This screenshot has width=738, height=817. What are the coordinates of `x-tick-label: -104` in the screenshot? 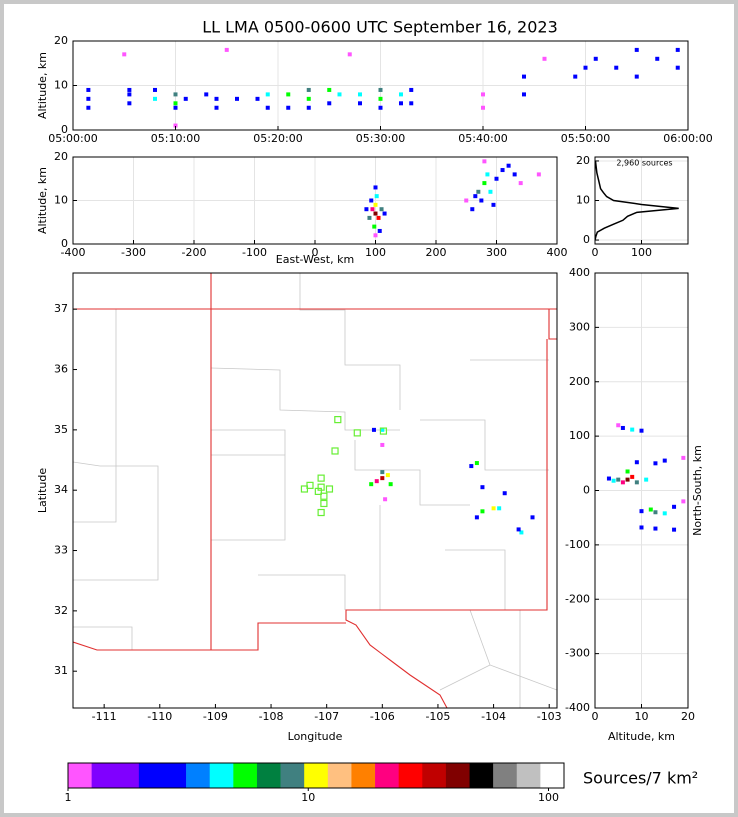 It's located at (493, 716).